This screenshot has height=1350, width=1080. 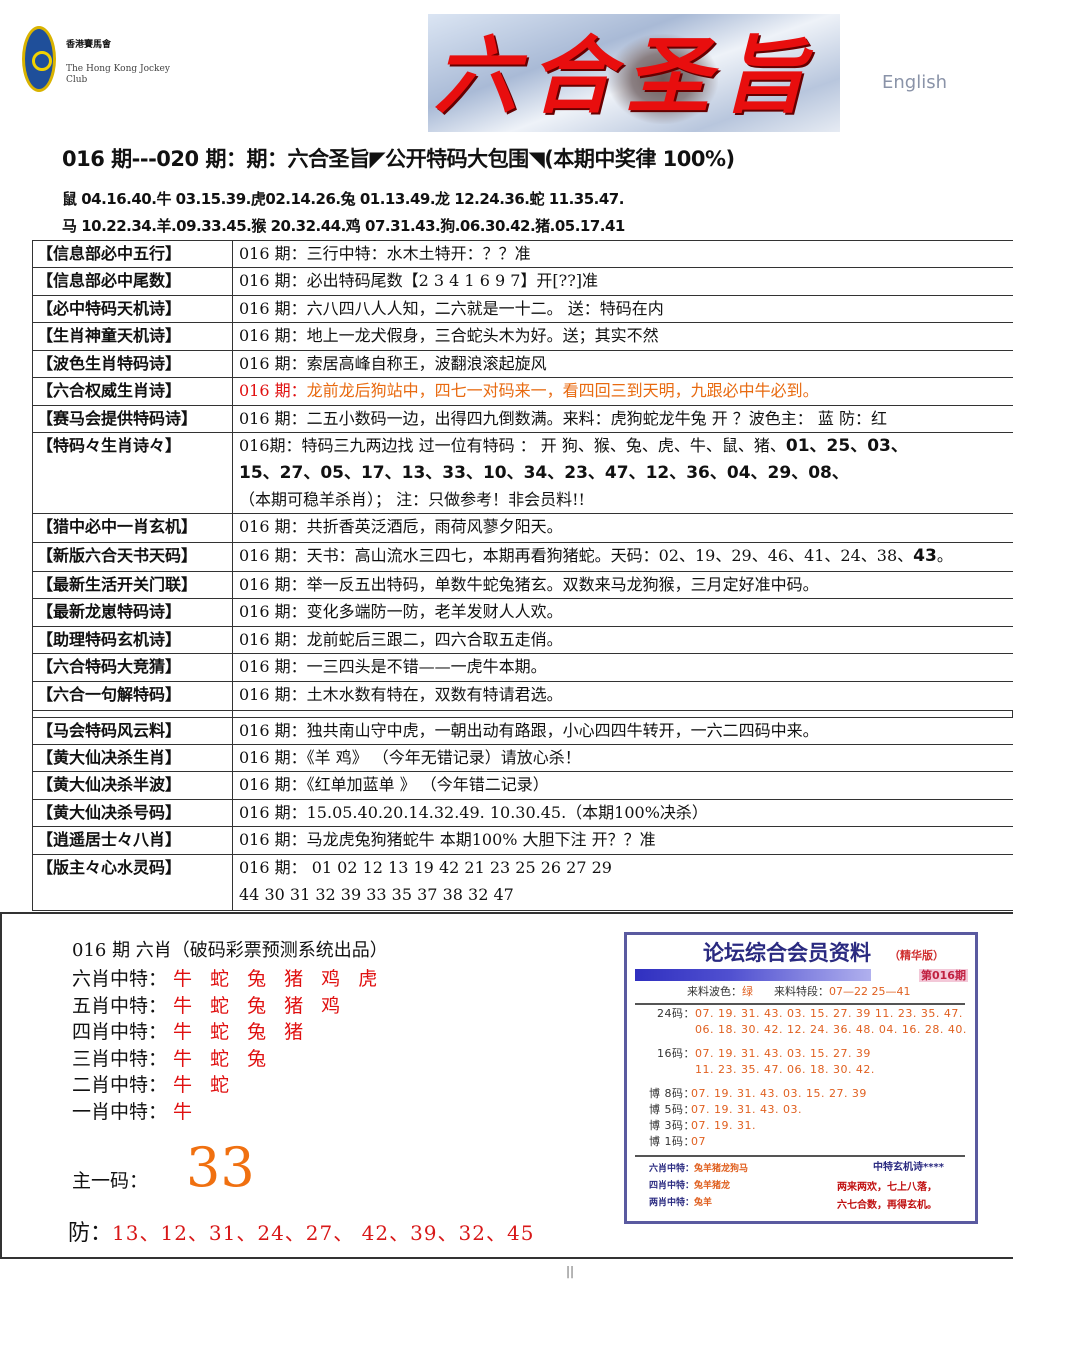 I want to click on pick-value: 牛 蛇 兔 猪 鸡, so click(x=260, y=1005).